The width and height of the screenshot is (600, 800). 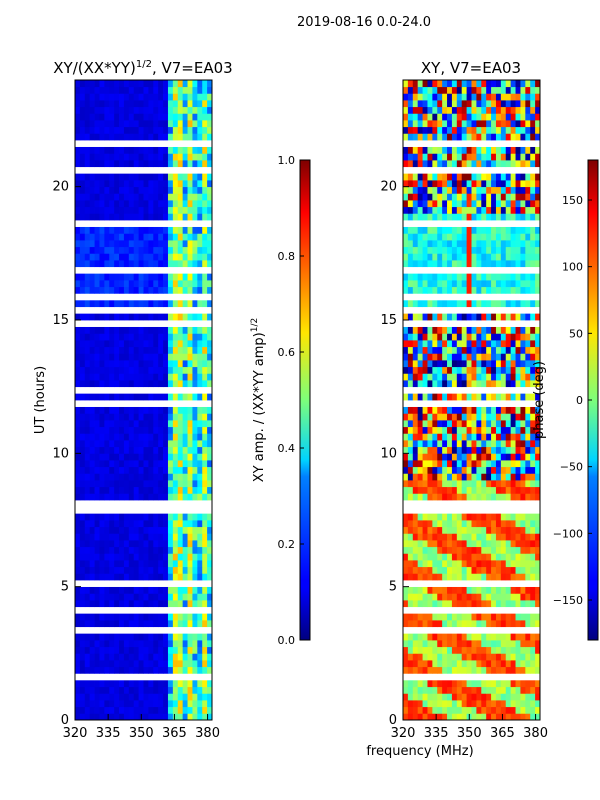 I want to click on amplitude-colorbar-gradient, so click(x=305, y=400).